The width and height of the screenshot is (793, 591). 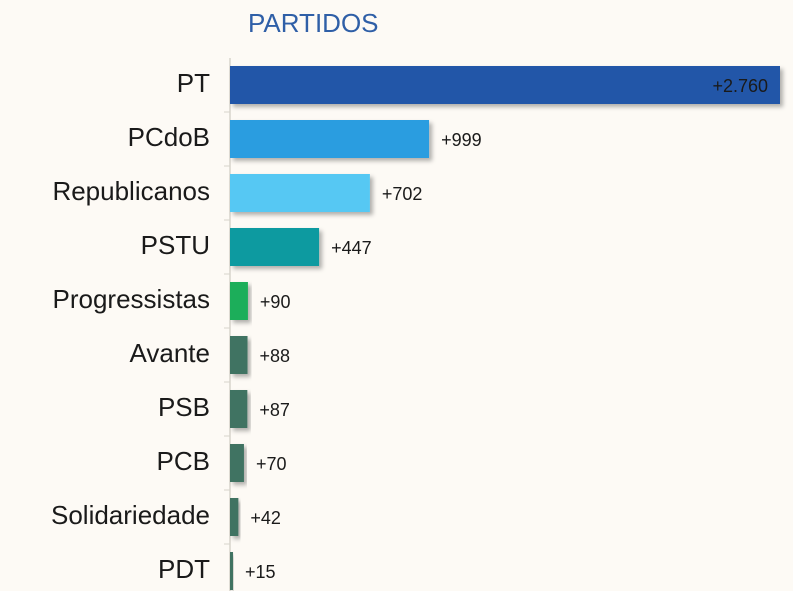 What do you see at coordinates (130, 515) in the screenshot?
I see `y-tick-label: Solidariedade` at bounding box center [130, 515].